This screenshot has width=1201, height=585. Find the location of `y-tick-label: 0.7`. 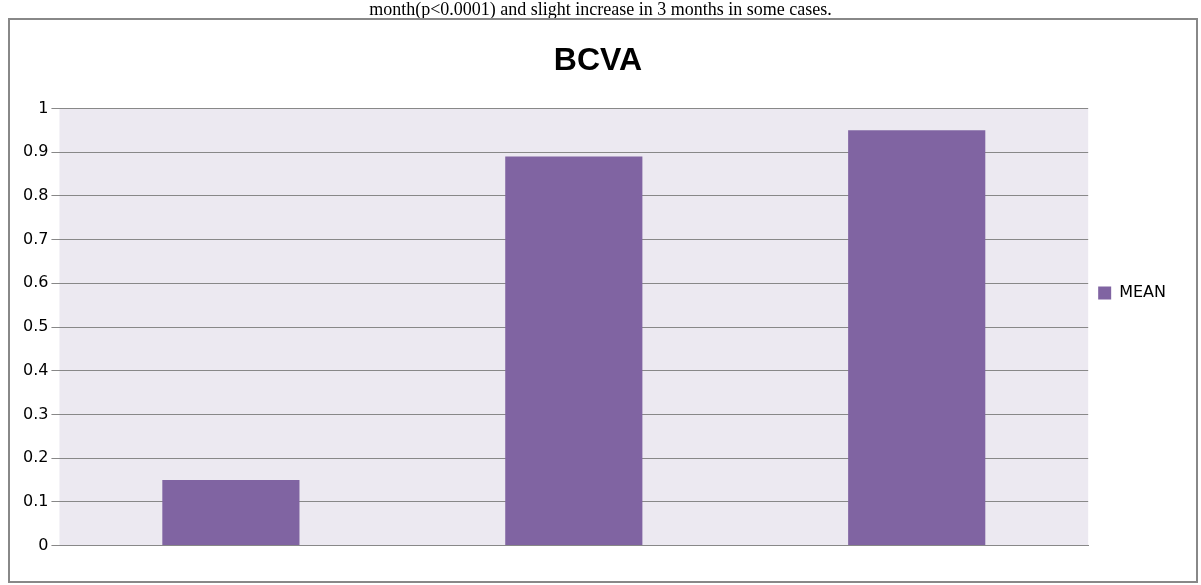

y-tick-label: 0.7 is located at coordinates (35, 238).